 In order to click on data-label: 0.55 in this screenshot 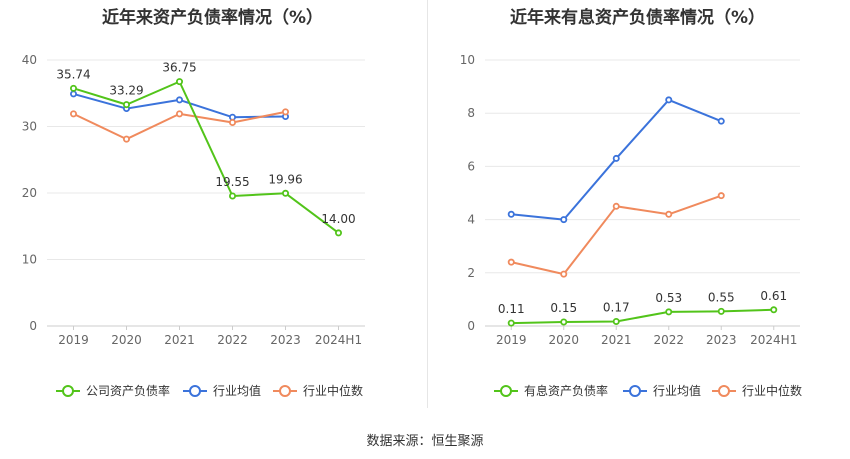, I will do `click(721, 297)`.